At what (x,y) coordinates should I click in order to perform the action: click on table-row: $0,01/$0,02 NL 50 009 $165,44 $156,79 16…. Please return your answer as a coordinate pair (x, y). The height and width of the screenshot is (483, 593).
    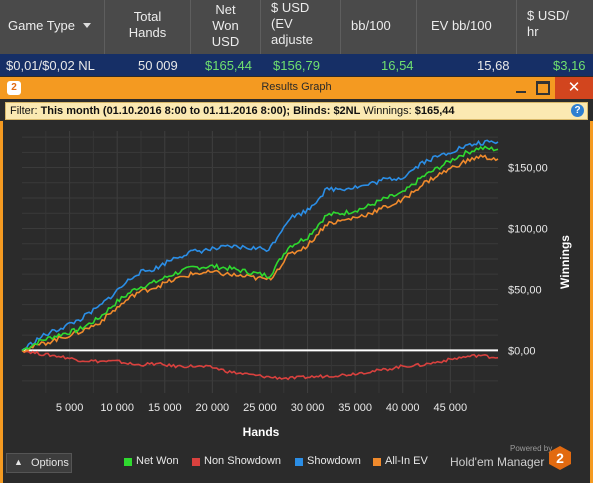
    Looking at the image, I should click on (296, 65).